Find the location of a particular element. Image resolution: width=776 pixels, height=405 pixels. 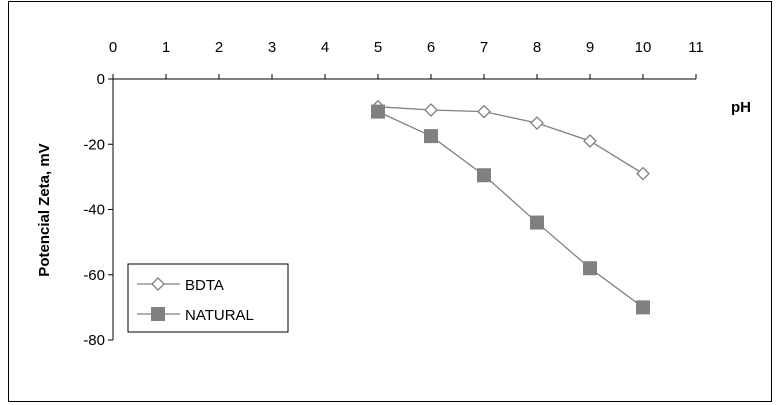

x-tick-label: 8 is located at coordinates (537, 47).